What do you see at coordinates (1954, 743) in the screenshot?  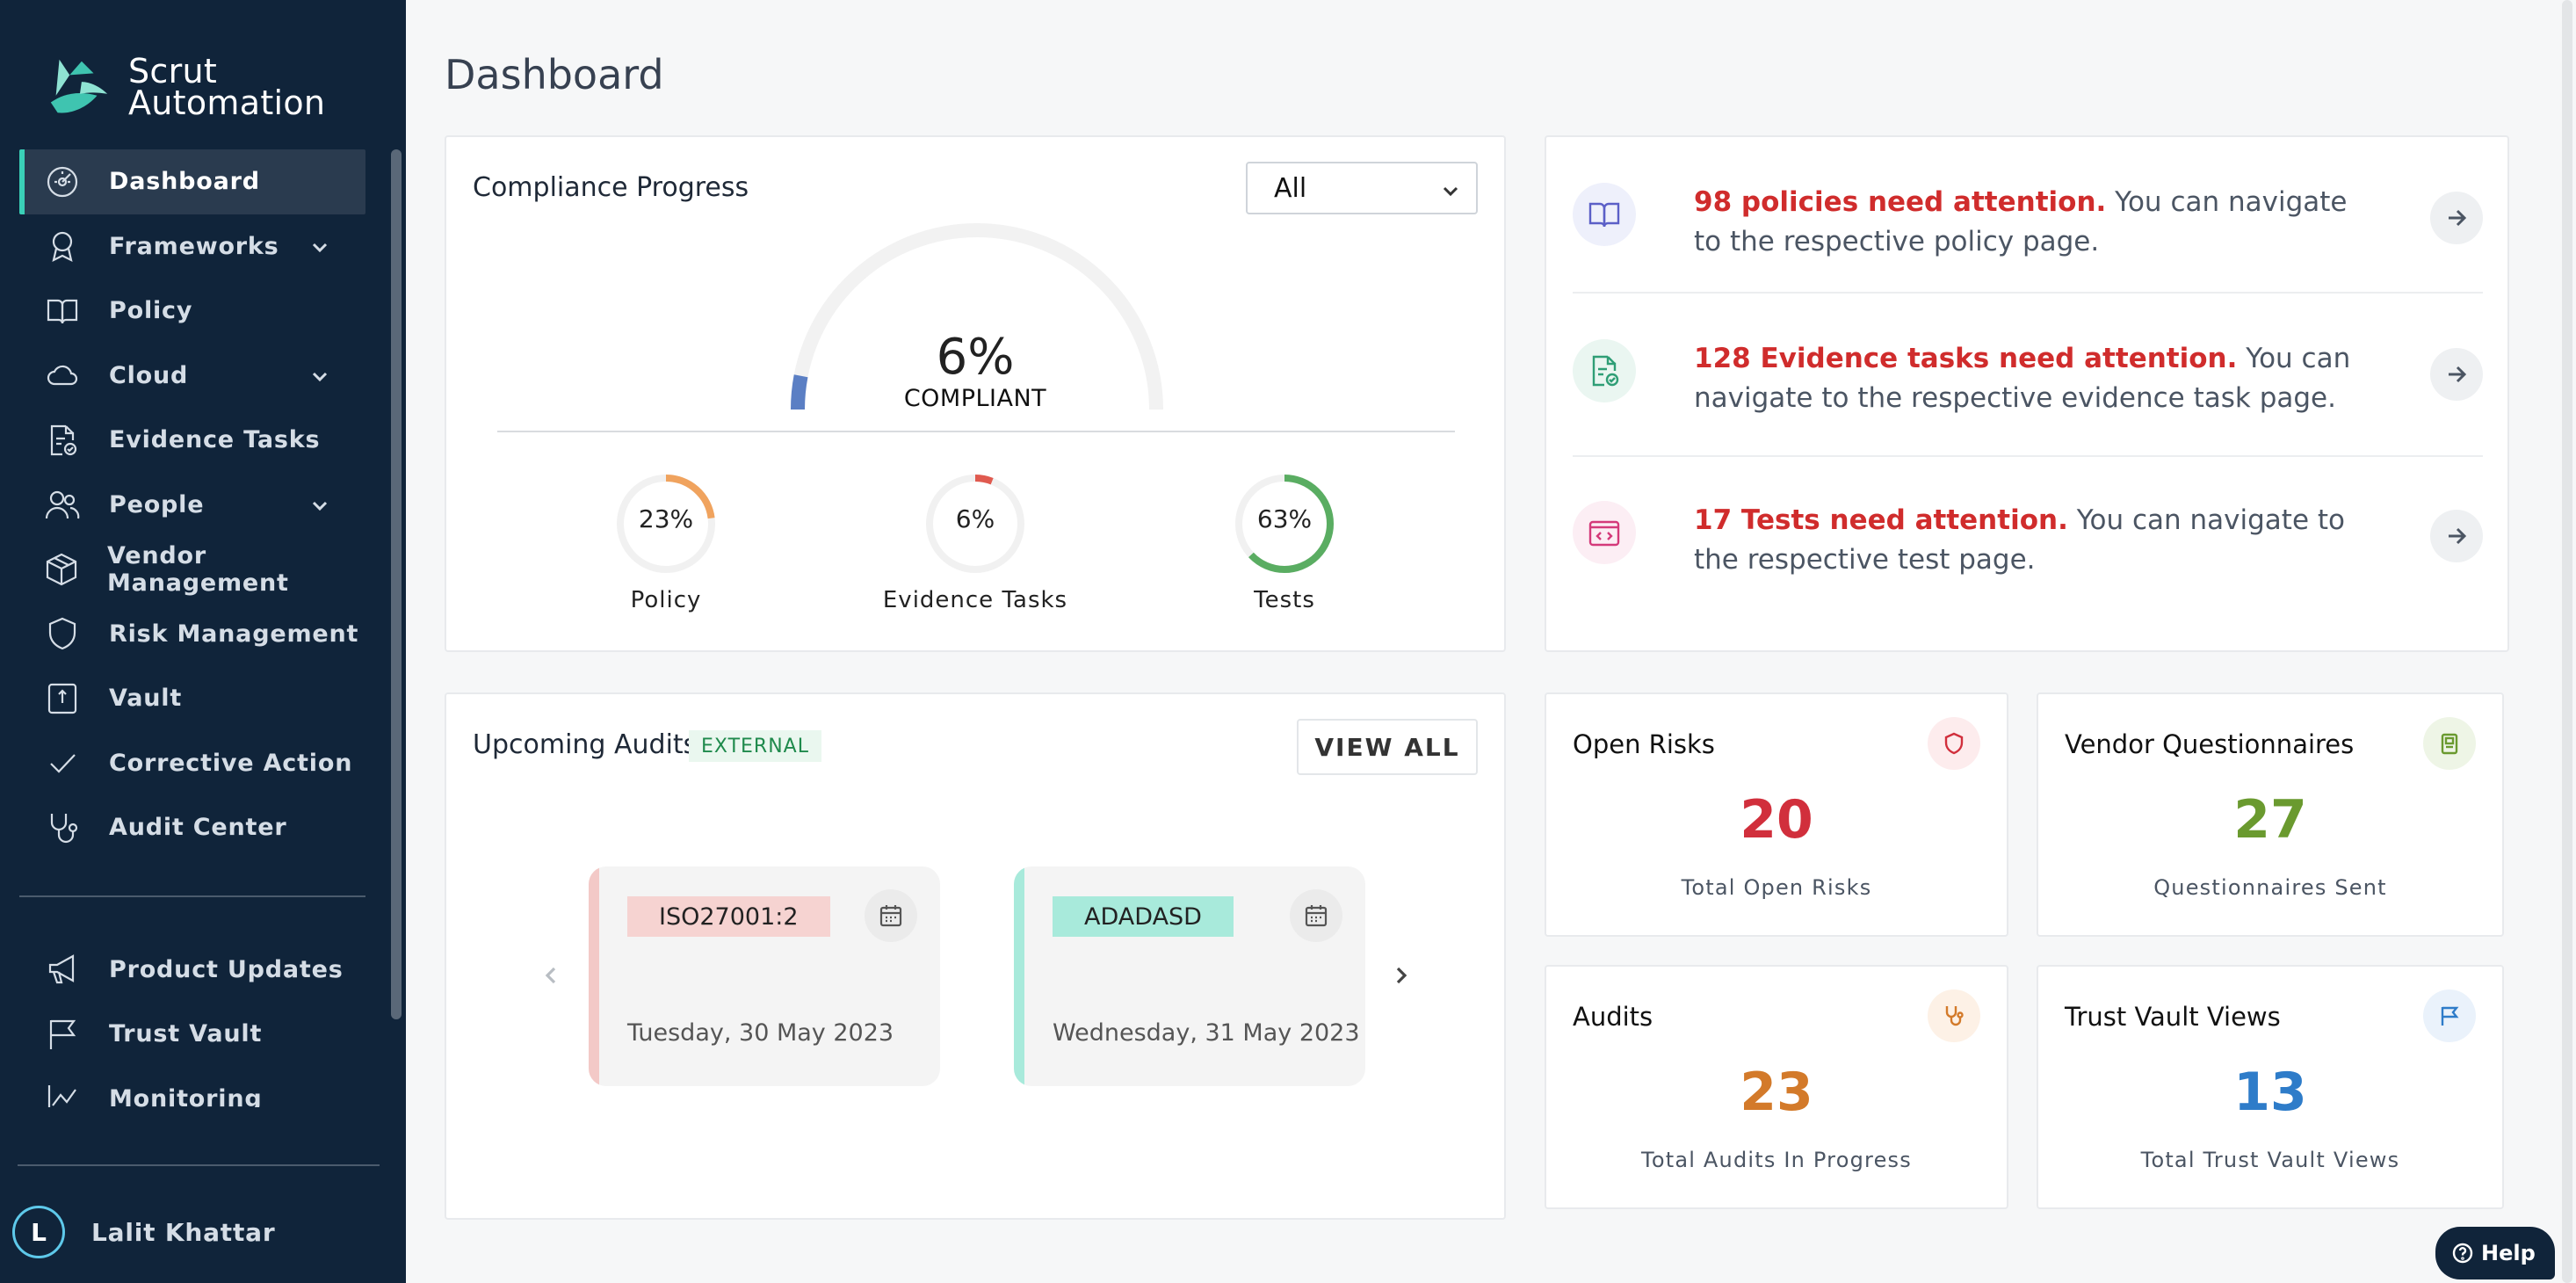 I see `shield-icon` at bounding box center [1954, 743].